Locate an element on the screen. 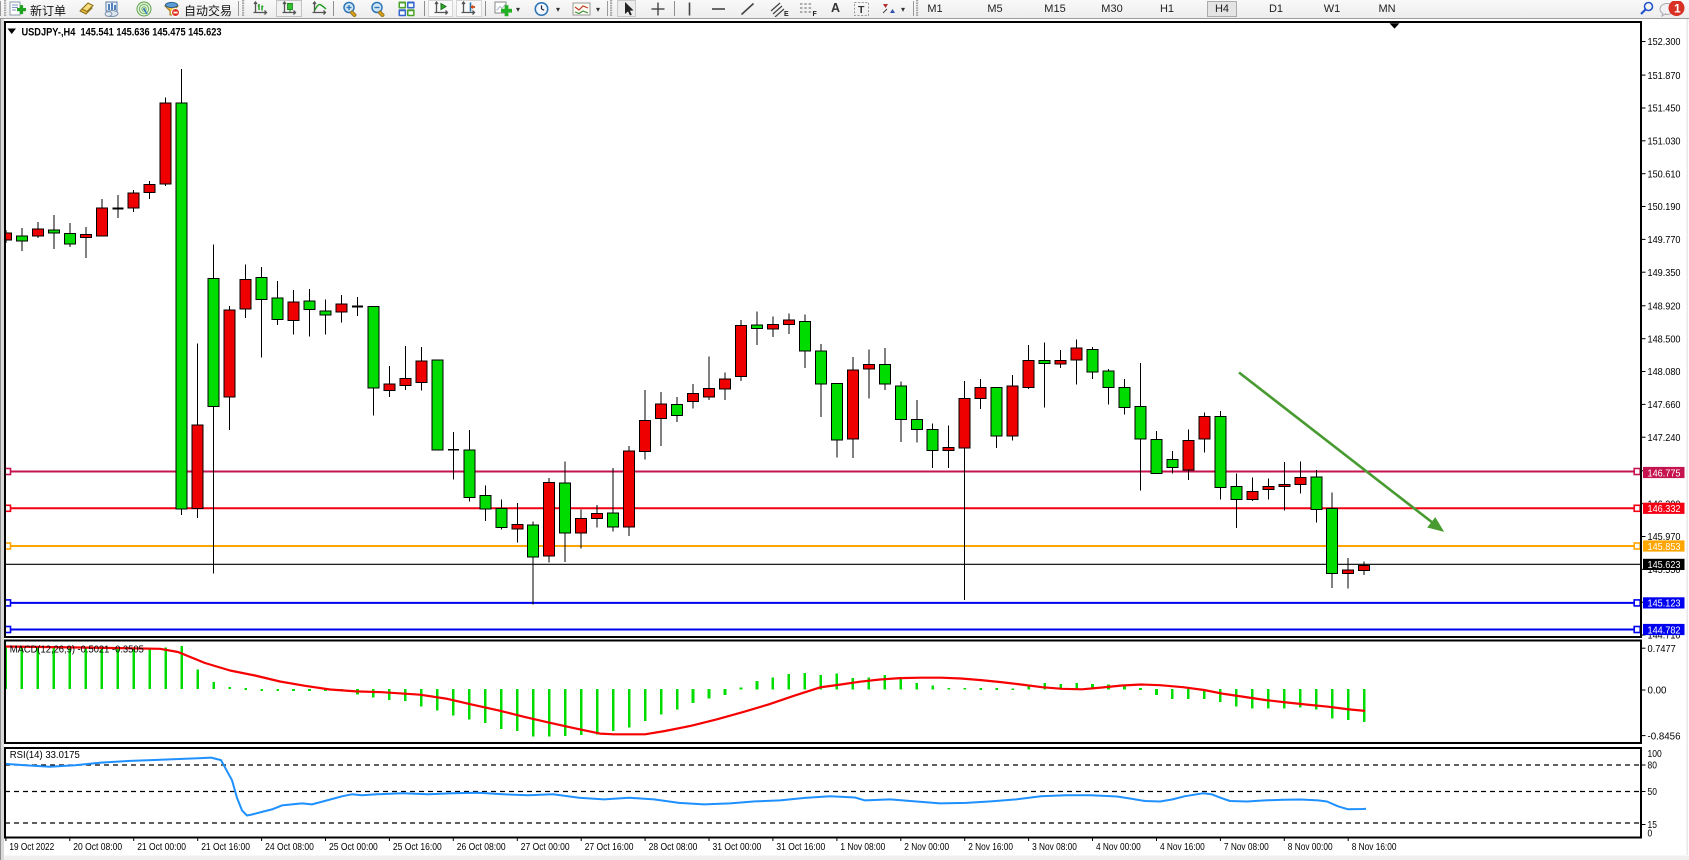 This screenshot has width=1689, height=860. svg-text: 151.870 is located at coordinates (1664, 76).